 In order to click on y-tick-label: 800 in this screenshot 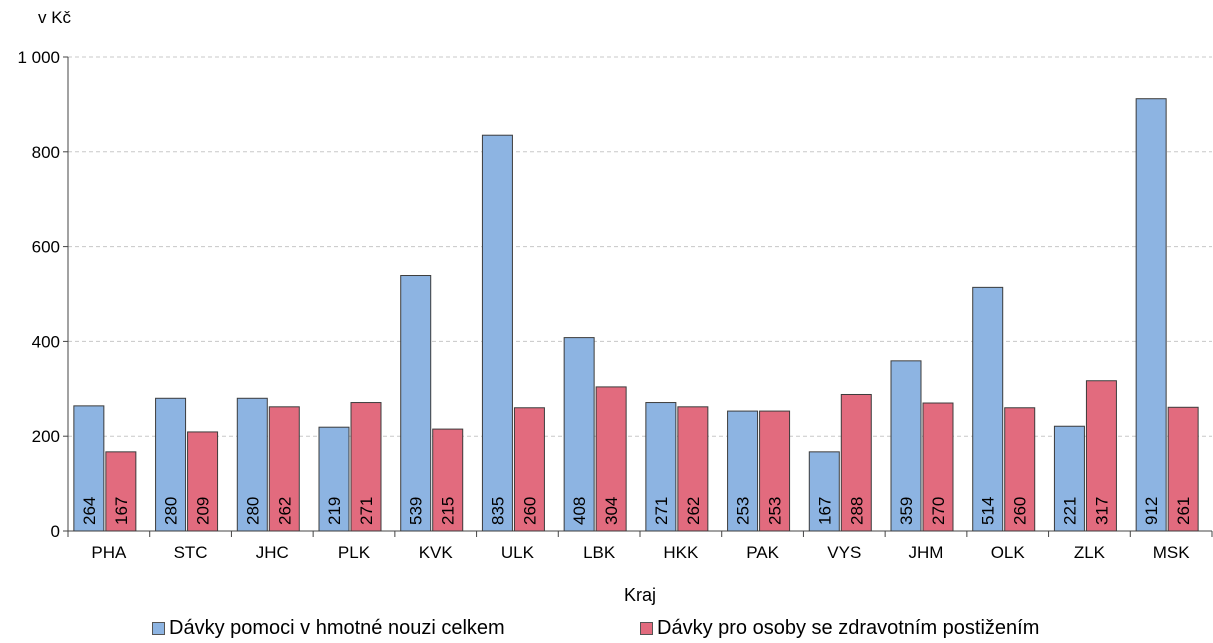, I will do `click(46, 152)`.